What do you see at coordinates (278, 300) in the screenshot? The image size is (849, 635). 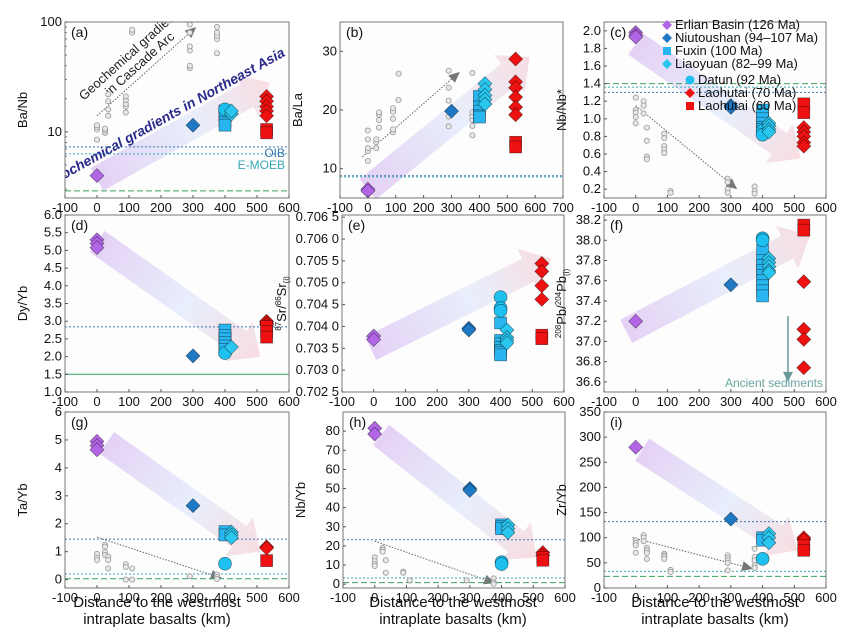 I see `sup: 86` at bounding box center [278, 300].